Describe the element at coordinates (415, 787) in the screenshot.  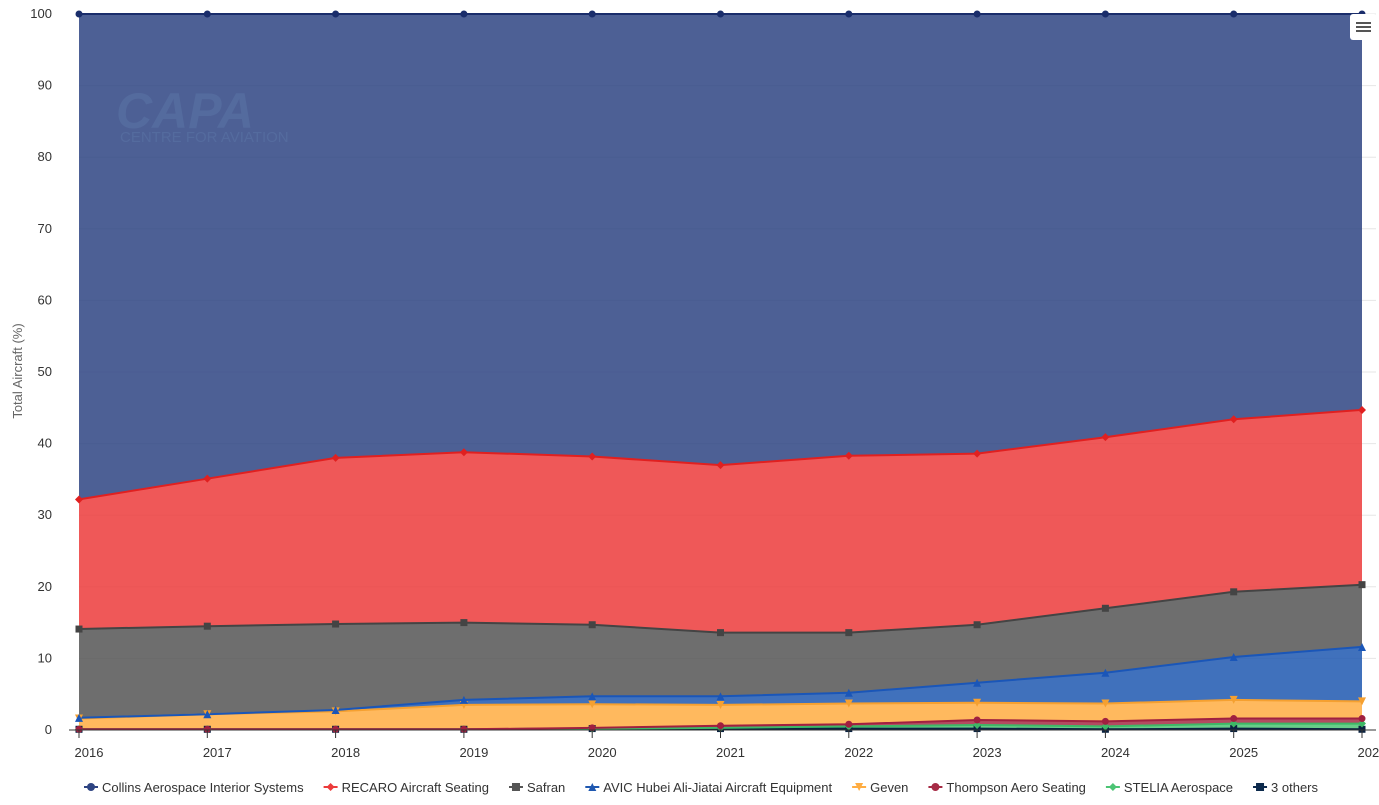
I see `legend-label-recaro-aircraft-seating: RECARO Aircraft Seating` at that location.